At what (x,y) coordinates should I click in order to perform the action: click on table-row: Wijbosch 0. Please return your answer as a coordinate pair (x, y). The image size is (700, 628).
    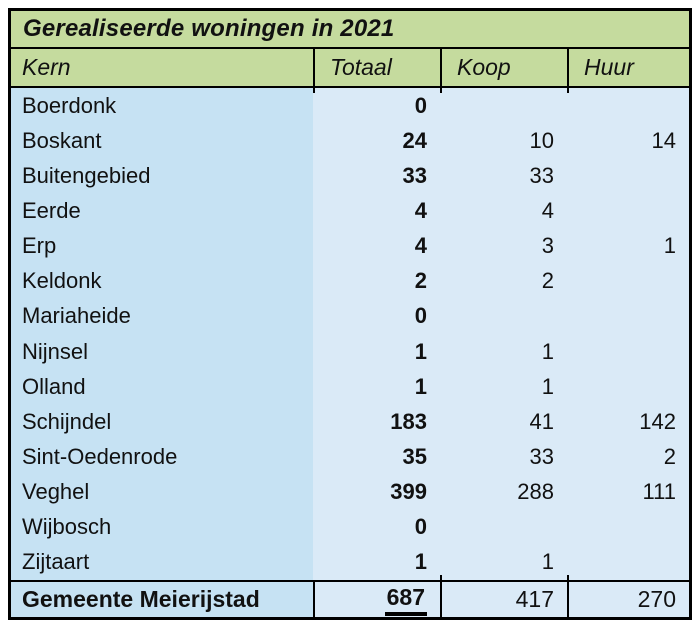
    Looking at the image, I should click on (350, 527).